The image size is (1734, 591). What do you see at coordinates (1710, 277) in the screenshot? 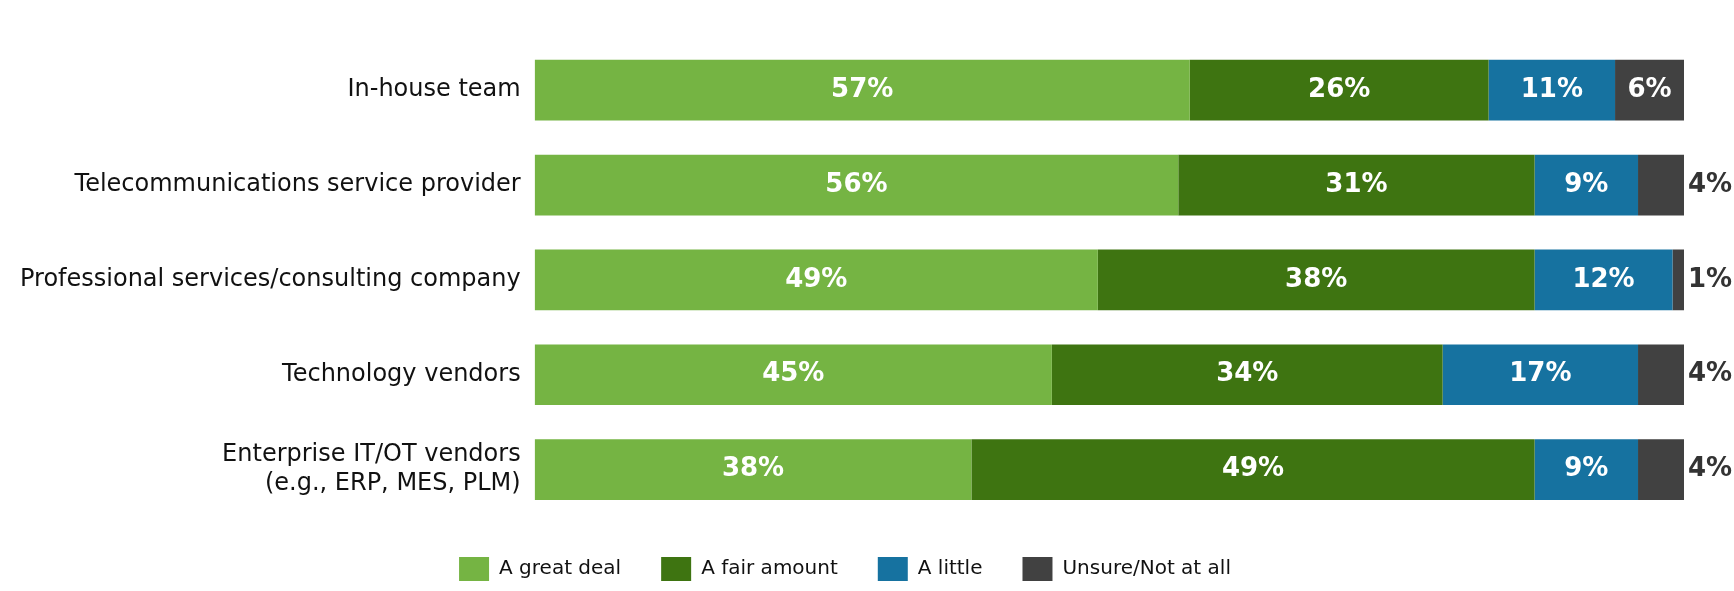
I see `data-label: 1%` at bounding box center [1710, 277].